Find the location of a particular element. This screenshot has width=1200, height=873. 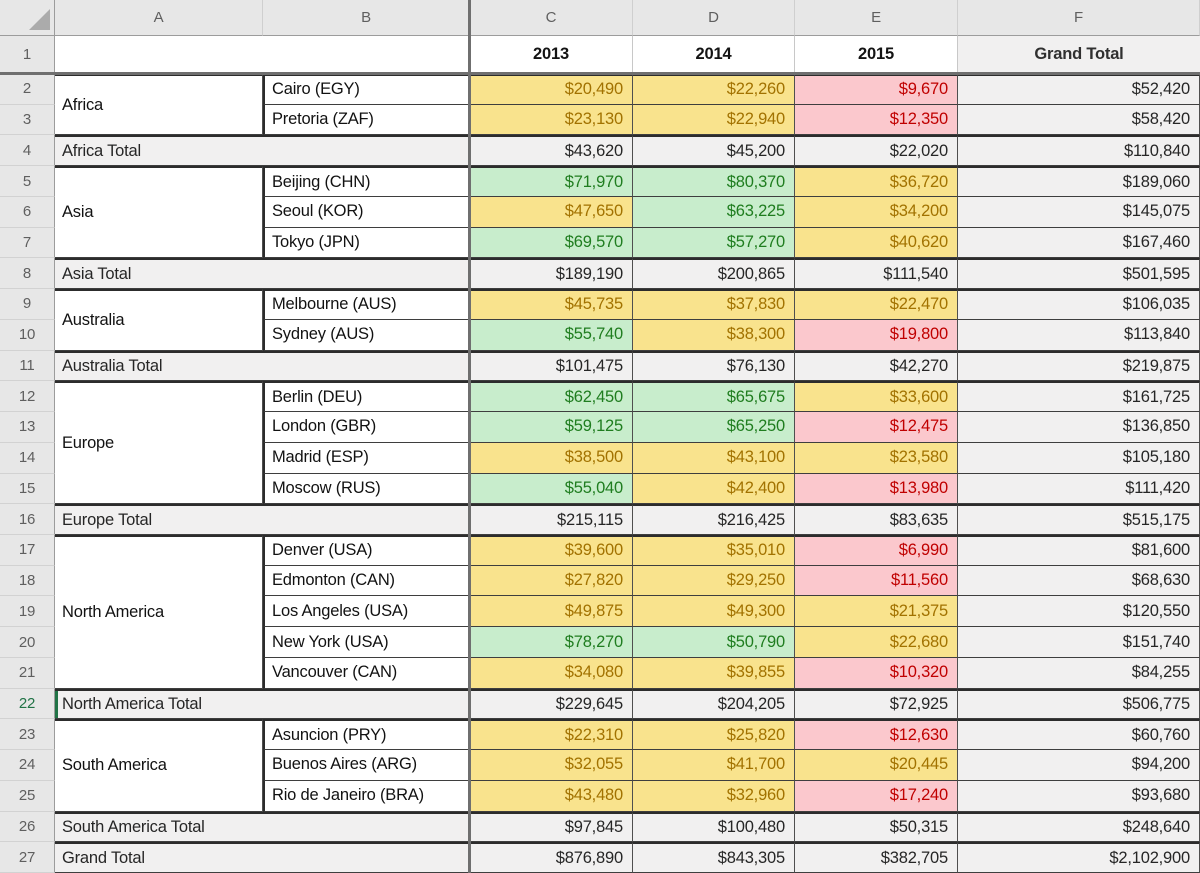

cell-B23-city: Asuncion (PRY) is located at coordinates (366, 735).